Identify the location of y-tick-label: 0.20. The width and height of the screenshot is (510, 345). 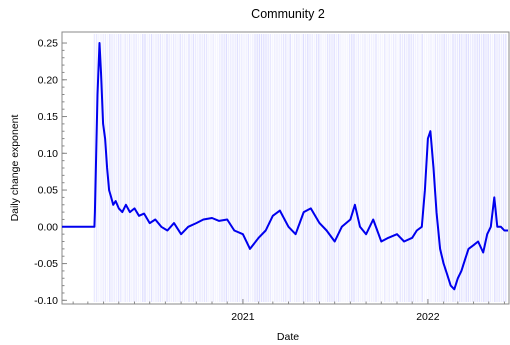
(48, 80).